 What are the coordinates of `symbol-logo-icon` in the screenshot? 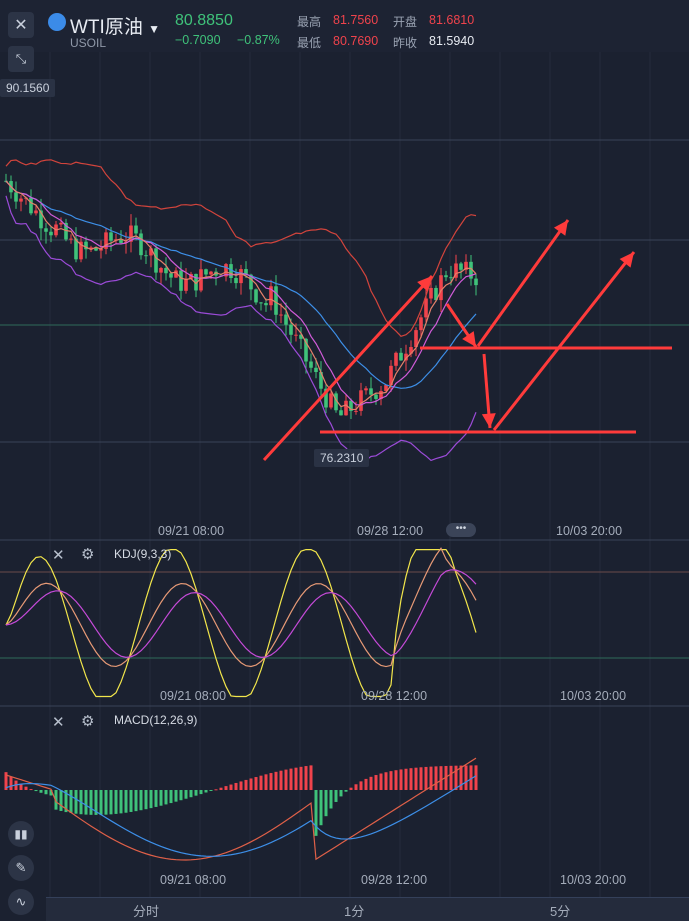 It's located at (57, 22).